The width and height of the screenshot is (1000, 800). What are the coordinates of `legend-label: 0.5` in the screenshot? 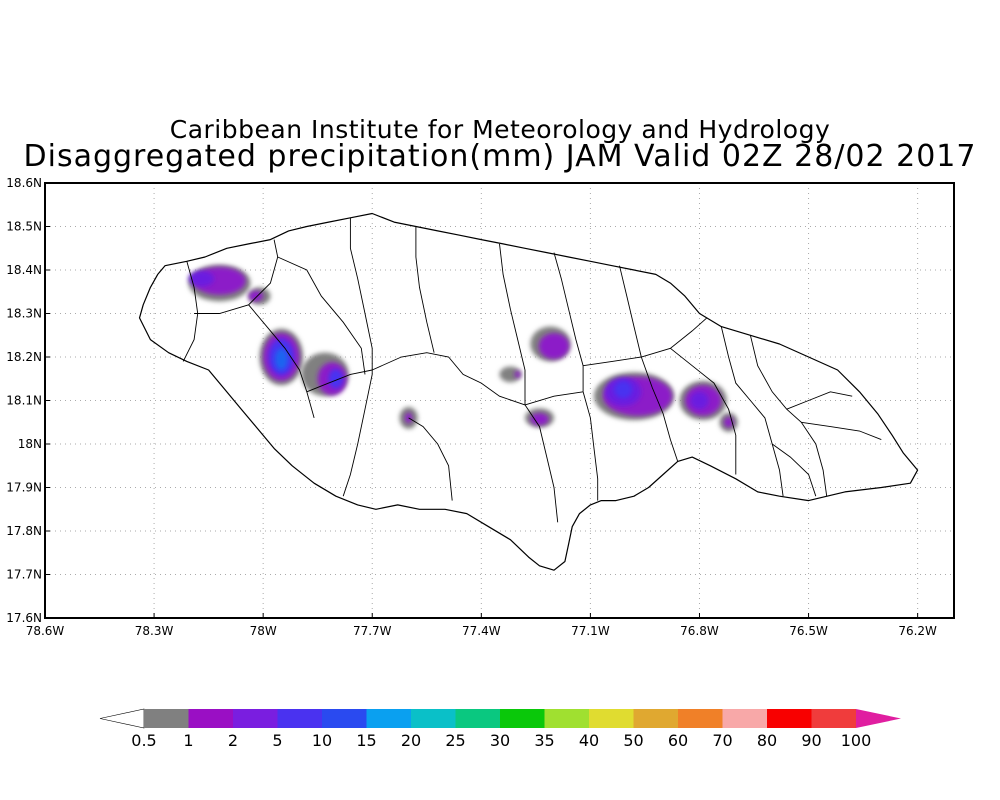 It's located at (143, 740).